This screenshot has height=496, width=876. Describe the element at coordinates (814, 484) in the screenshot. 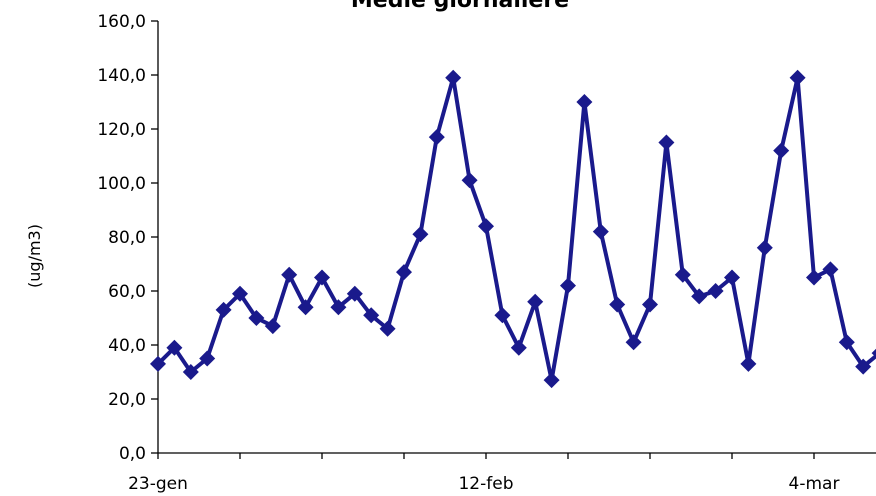

I see `x-tick-label: 4-mar` at that location.